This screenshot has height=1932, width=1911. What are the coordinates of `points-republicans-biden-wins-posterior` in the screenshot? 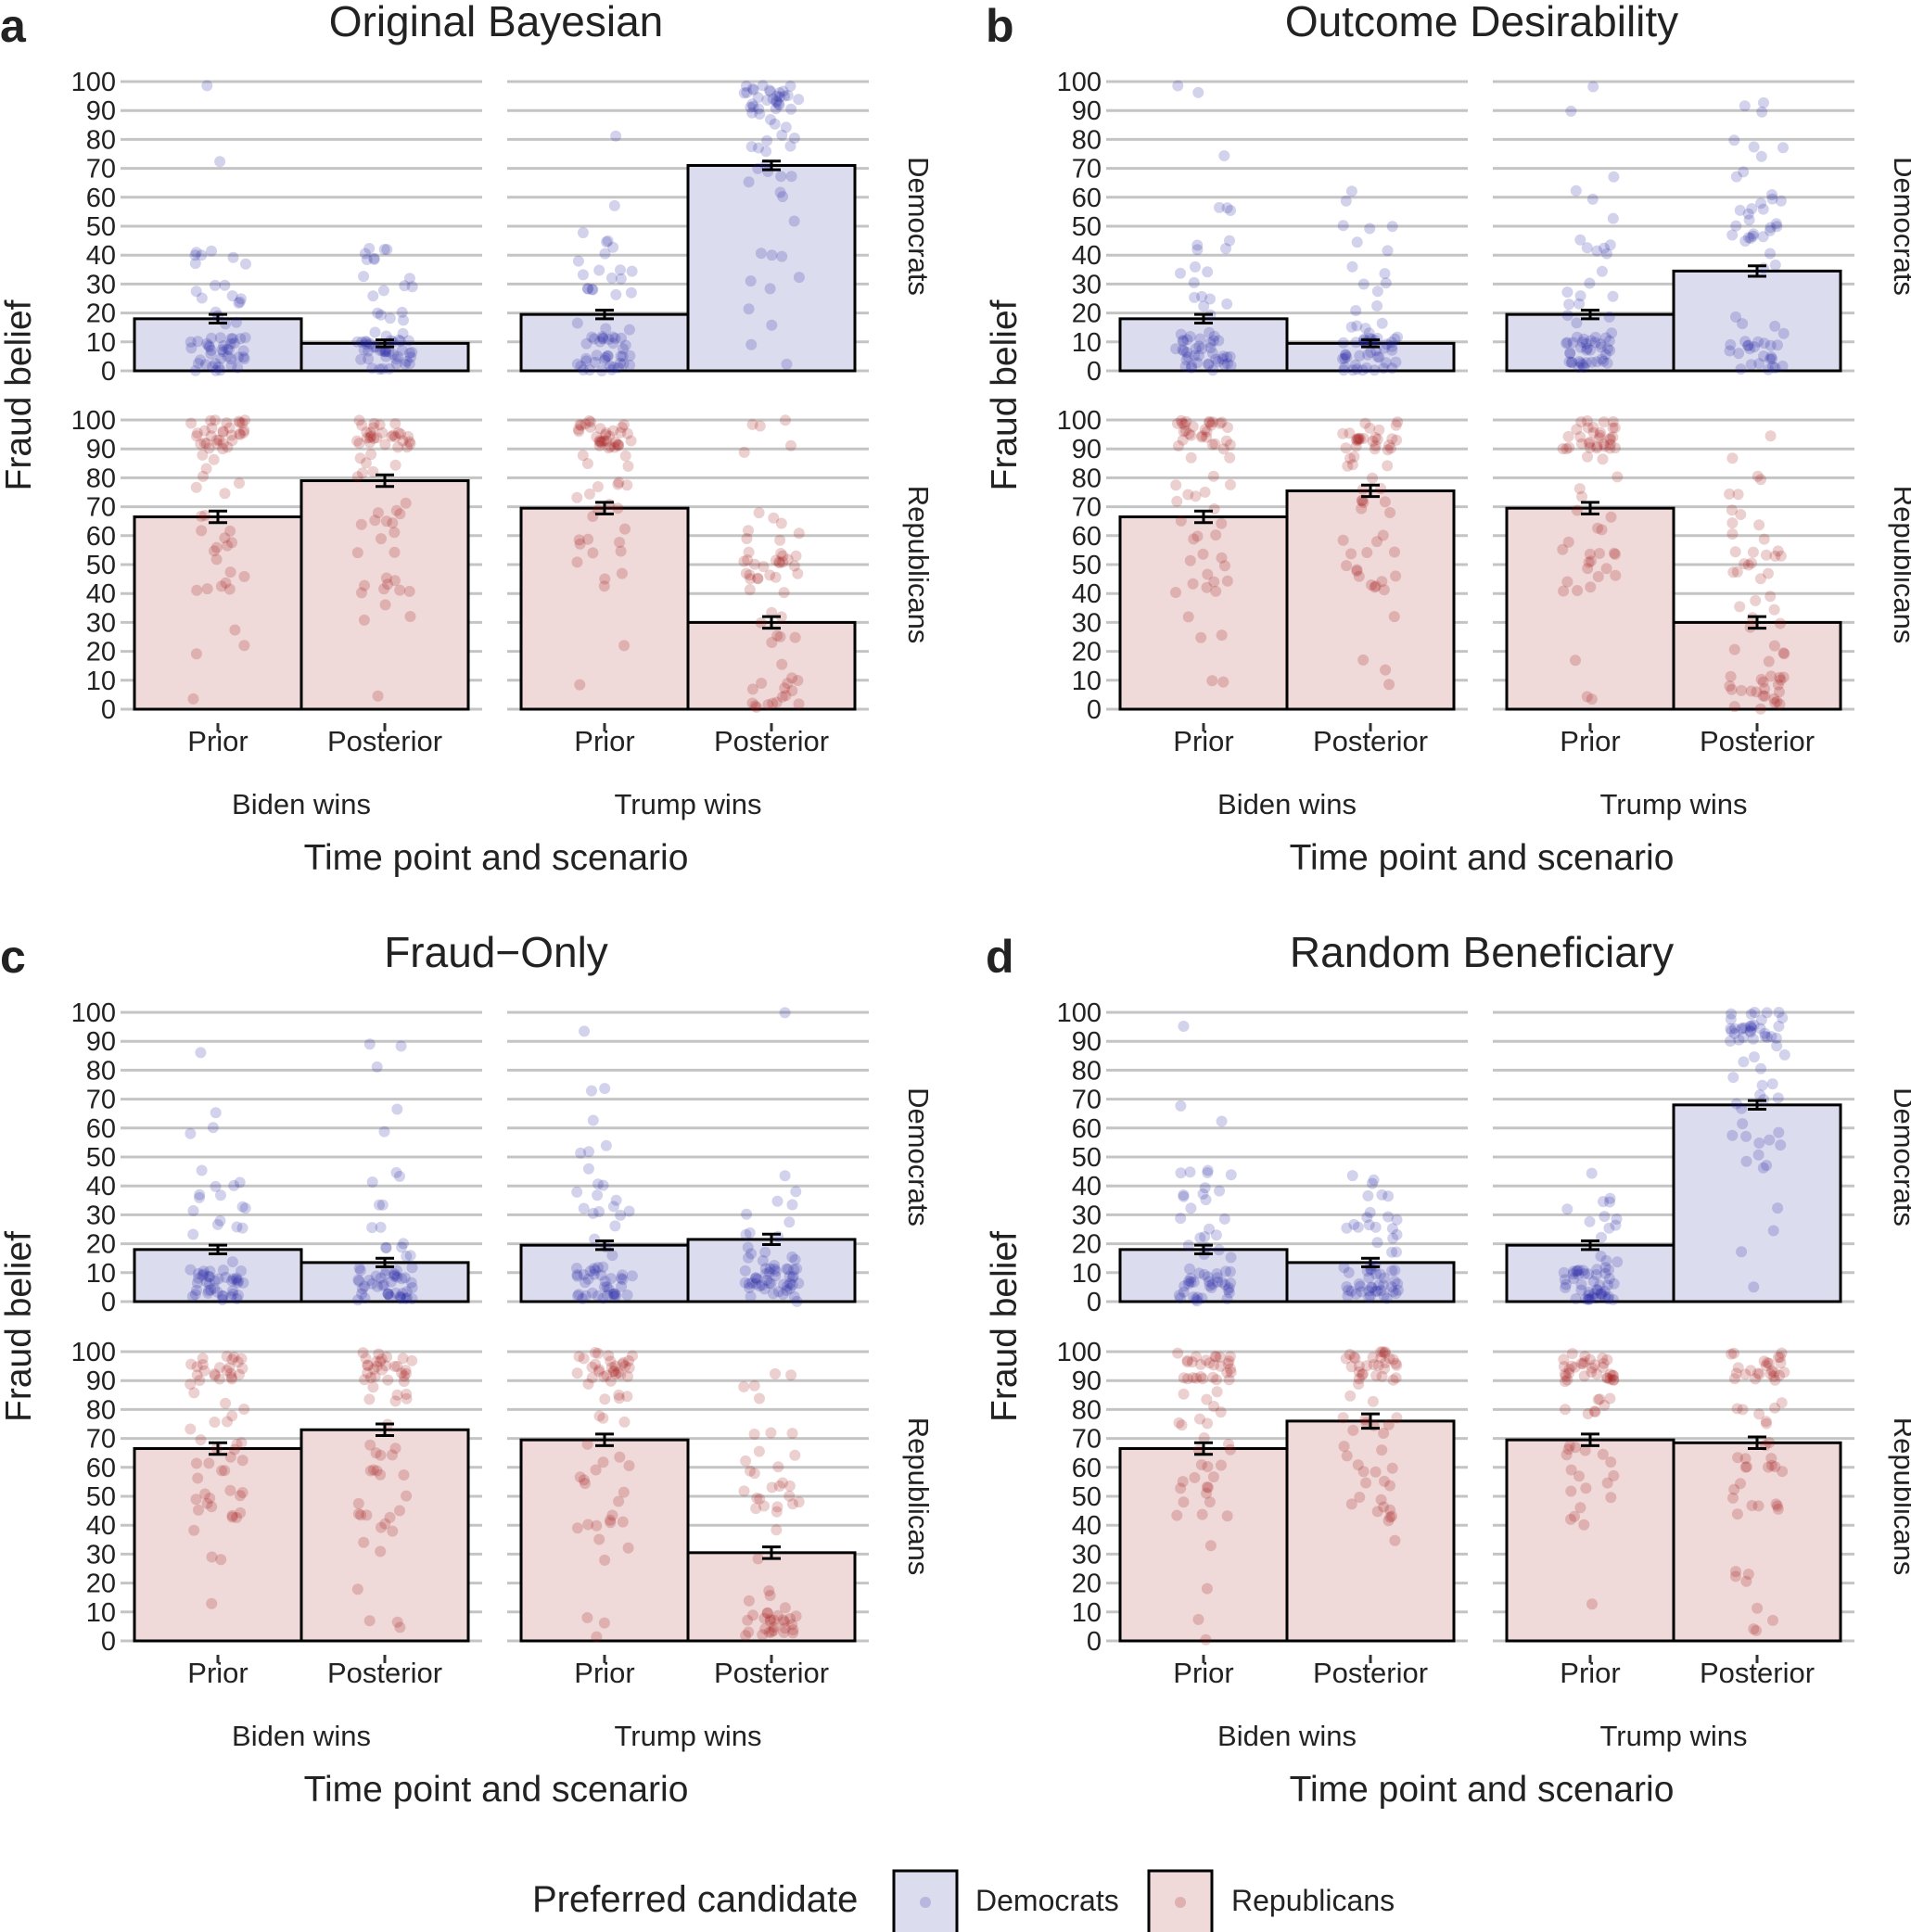 It's located at (383, 558).